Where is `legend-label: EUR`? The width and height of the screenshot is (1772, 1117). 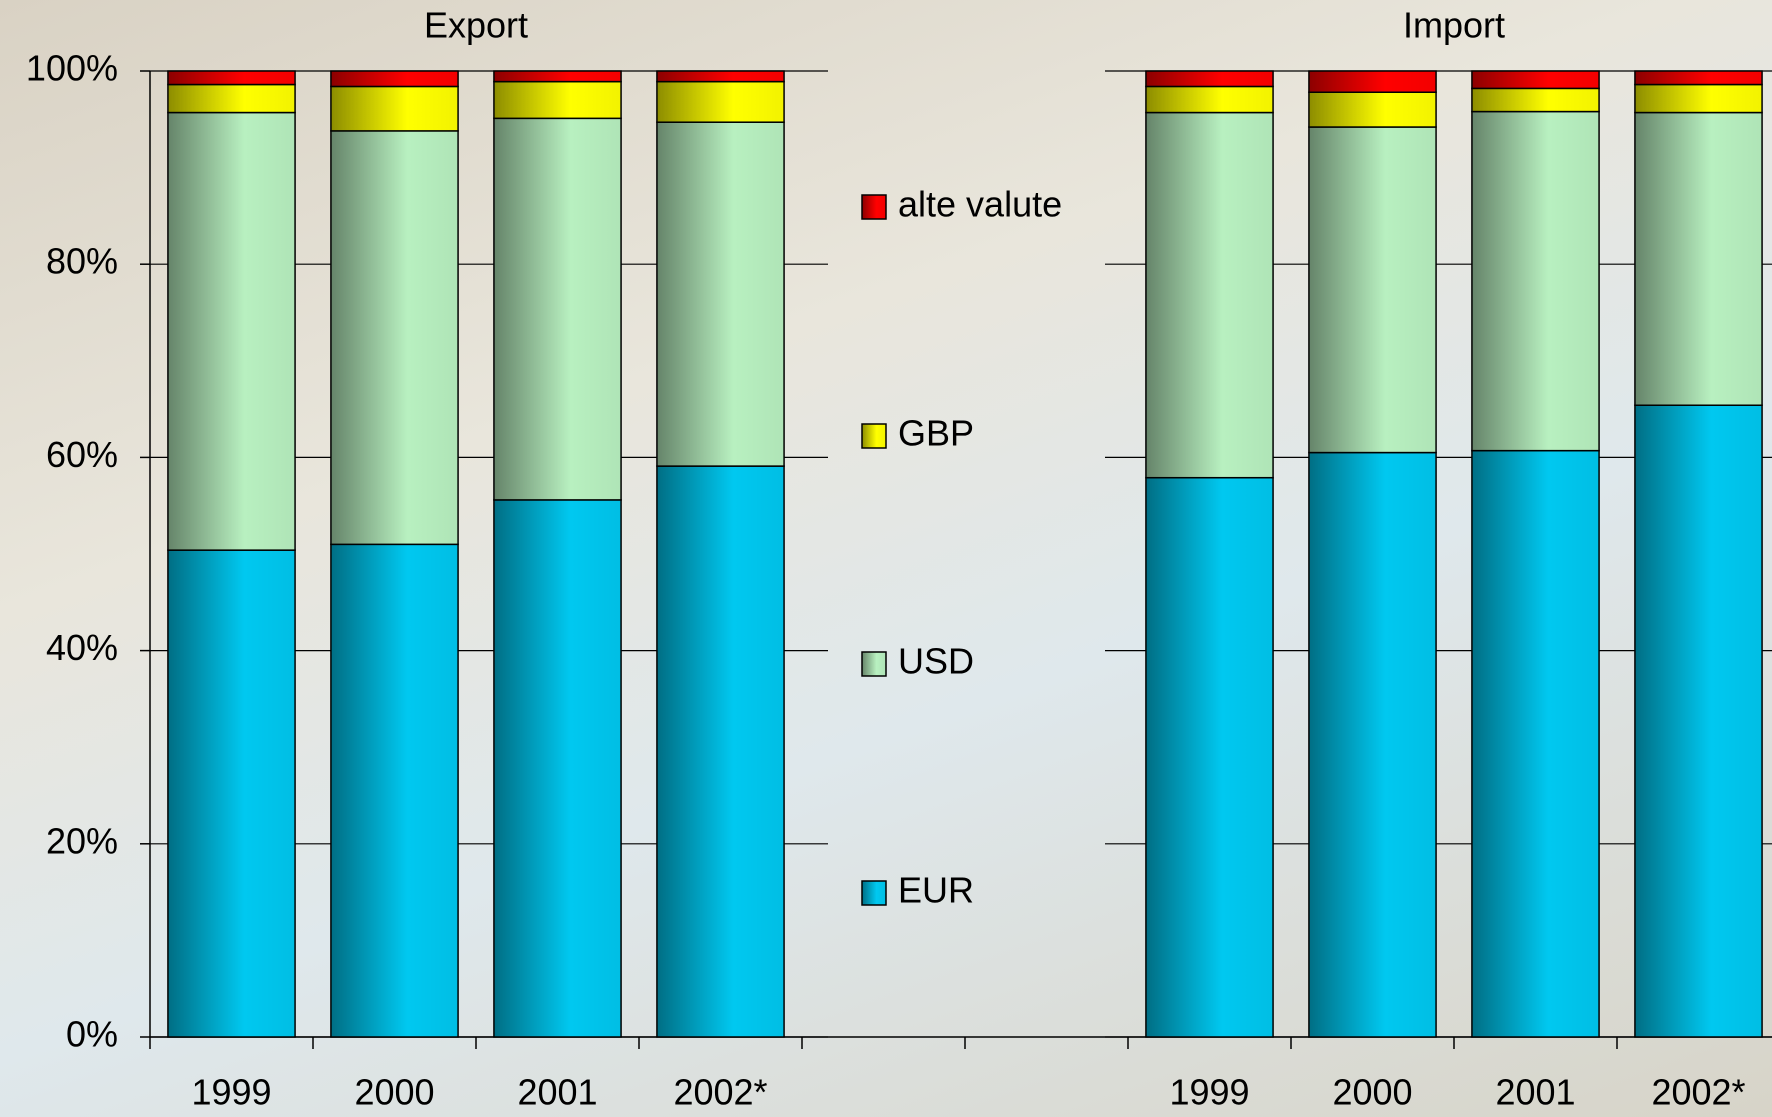
legend-label: EUR is located at coordinates (936, 890).